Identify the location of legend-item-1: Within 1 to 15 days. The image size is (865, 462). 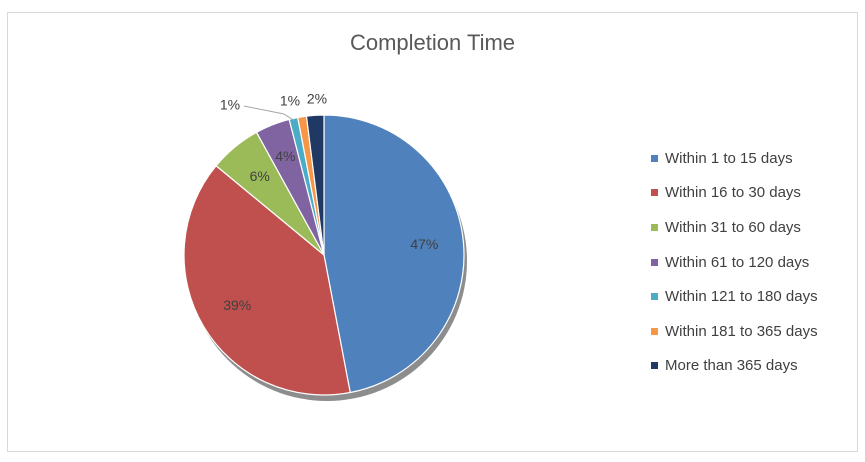
(734, 158).